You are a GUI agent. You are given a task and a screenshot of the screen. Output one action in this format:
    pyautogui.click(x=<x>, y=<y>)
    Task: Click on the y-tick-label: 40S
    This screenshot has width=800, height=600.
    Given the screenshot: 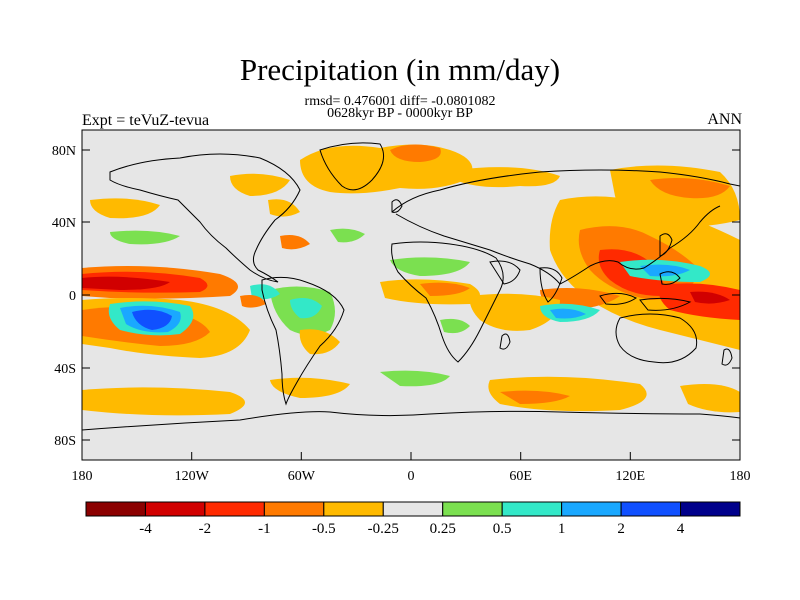 What is the action you would take?
    pyautogui.click(x=65, y=369)
    